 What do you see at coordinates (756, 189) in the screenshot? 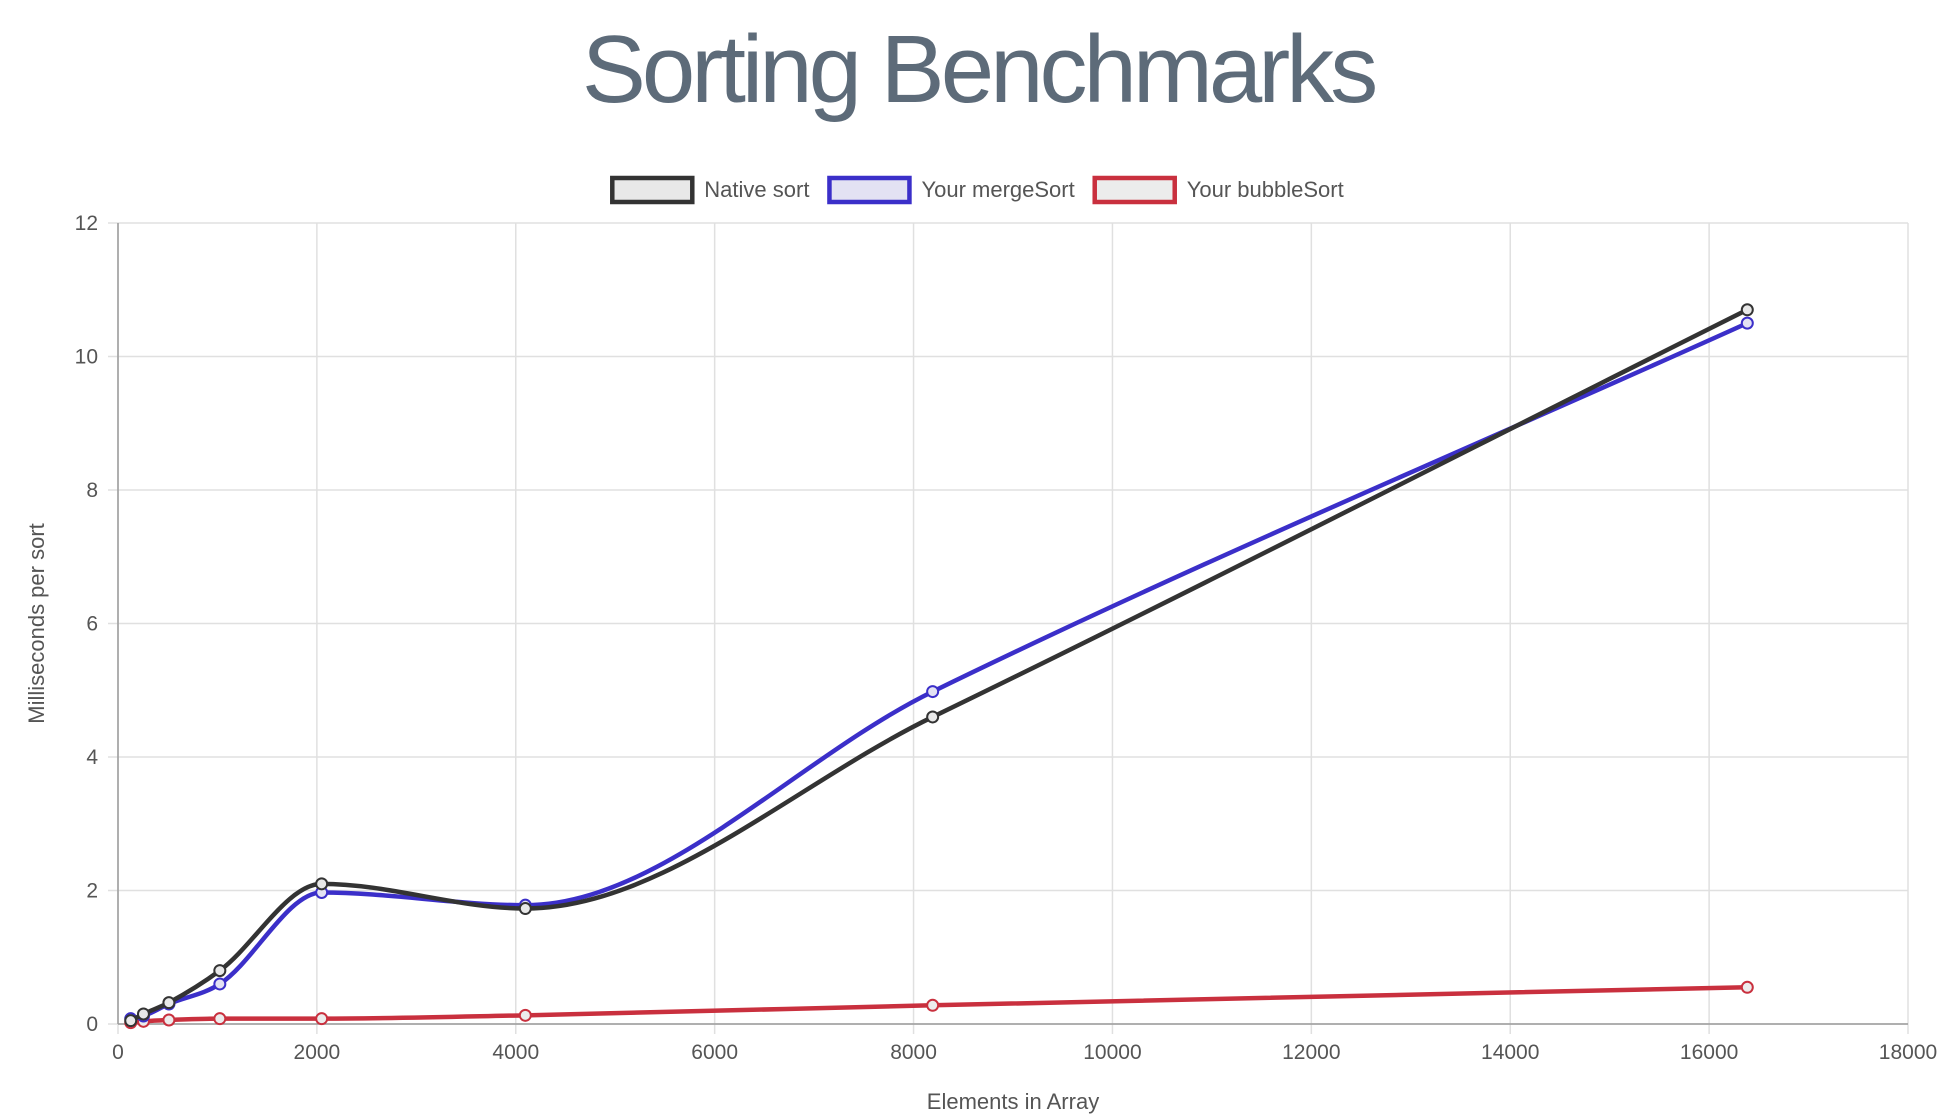
I see `legend-label: Native sort` at bounding box center [756, 189].